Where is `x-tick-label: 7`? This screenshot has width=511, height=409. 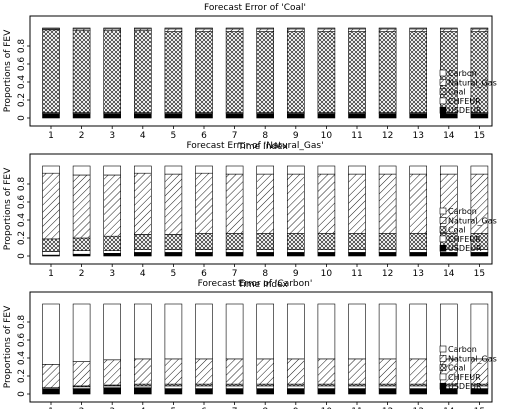 x-tick-label: 7 is located at coordinates (235, 274).